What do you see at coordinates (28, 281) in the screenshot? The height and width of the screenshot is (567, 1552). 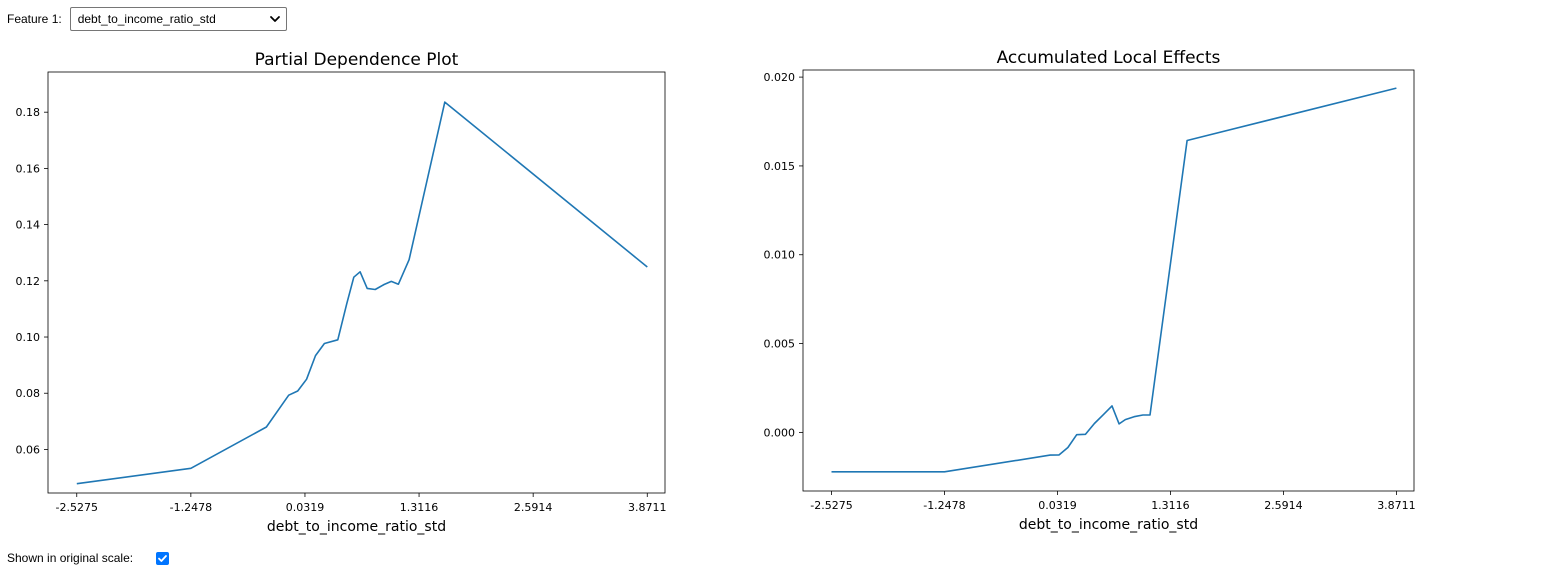 I see `y-tick-label: 0.12` at bounding box center [28, 281].